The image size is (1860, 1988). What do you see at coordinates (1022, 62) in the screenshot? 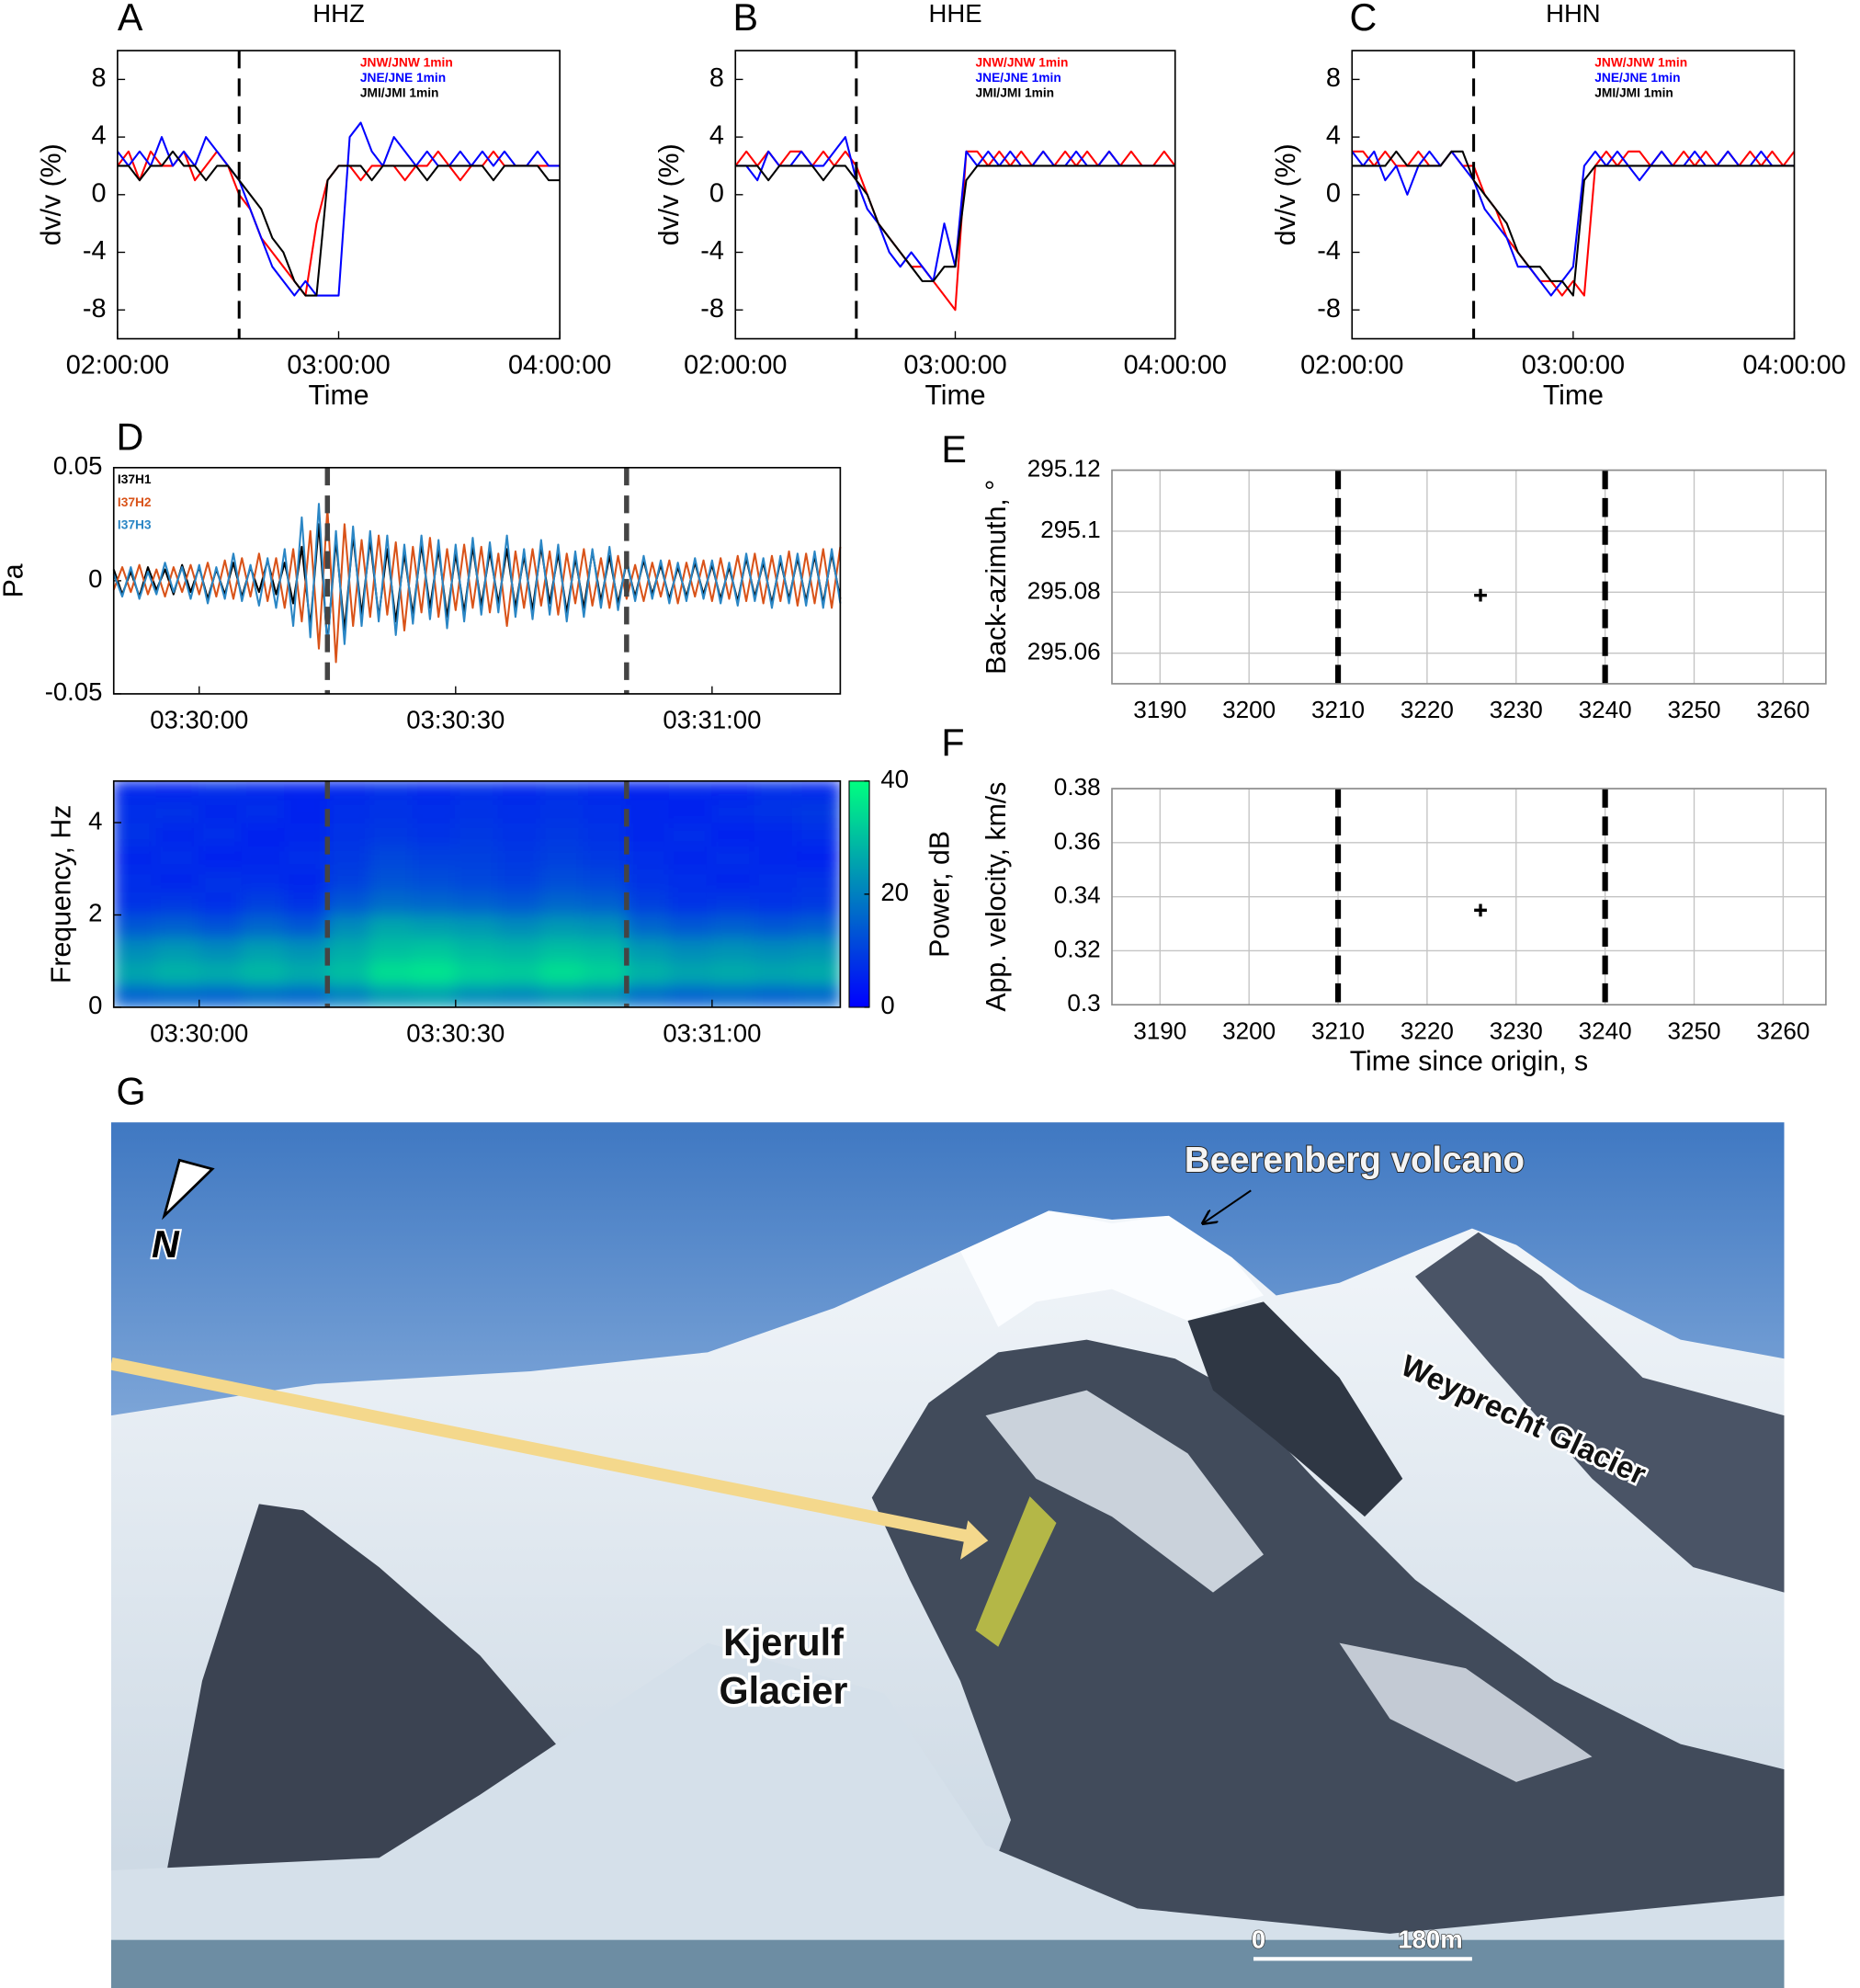
I see `legend-entry: JNW/JNW 1min` at bounding box center [1022, 62].